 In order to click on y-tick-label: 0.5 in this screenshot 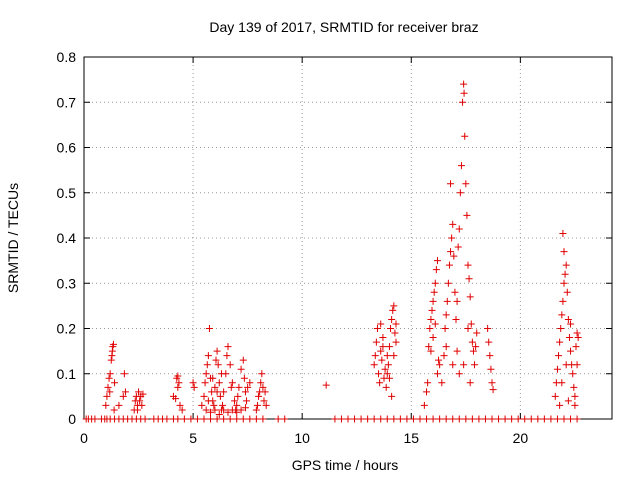, I will do `click(67, 193)`.